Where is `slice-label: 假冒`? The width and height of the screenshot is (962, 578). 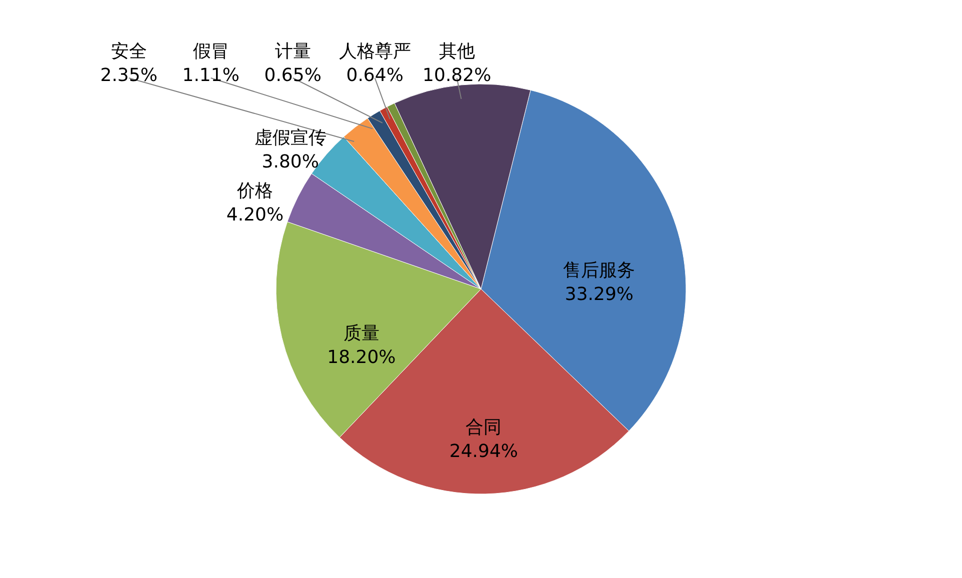 slice-label: 假冒 is located at coordinates (210, 51).